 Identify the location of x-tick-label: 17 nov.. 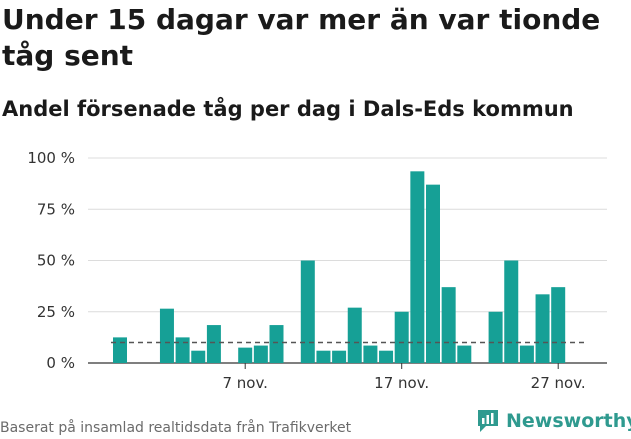
(401, 383).